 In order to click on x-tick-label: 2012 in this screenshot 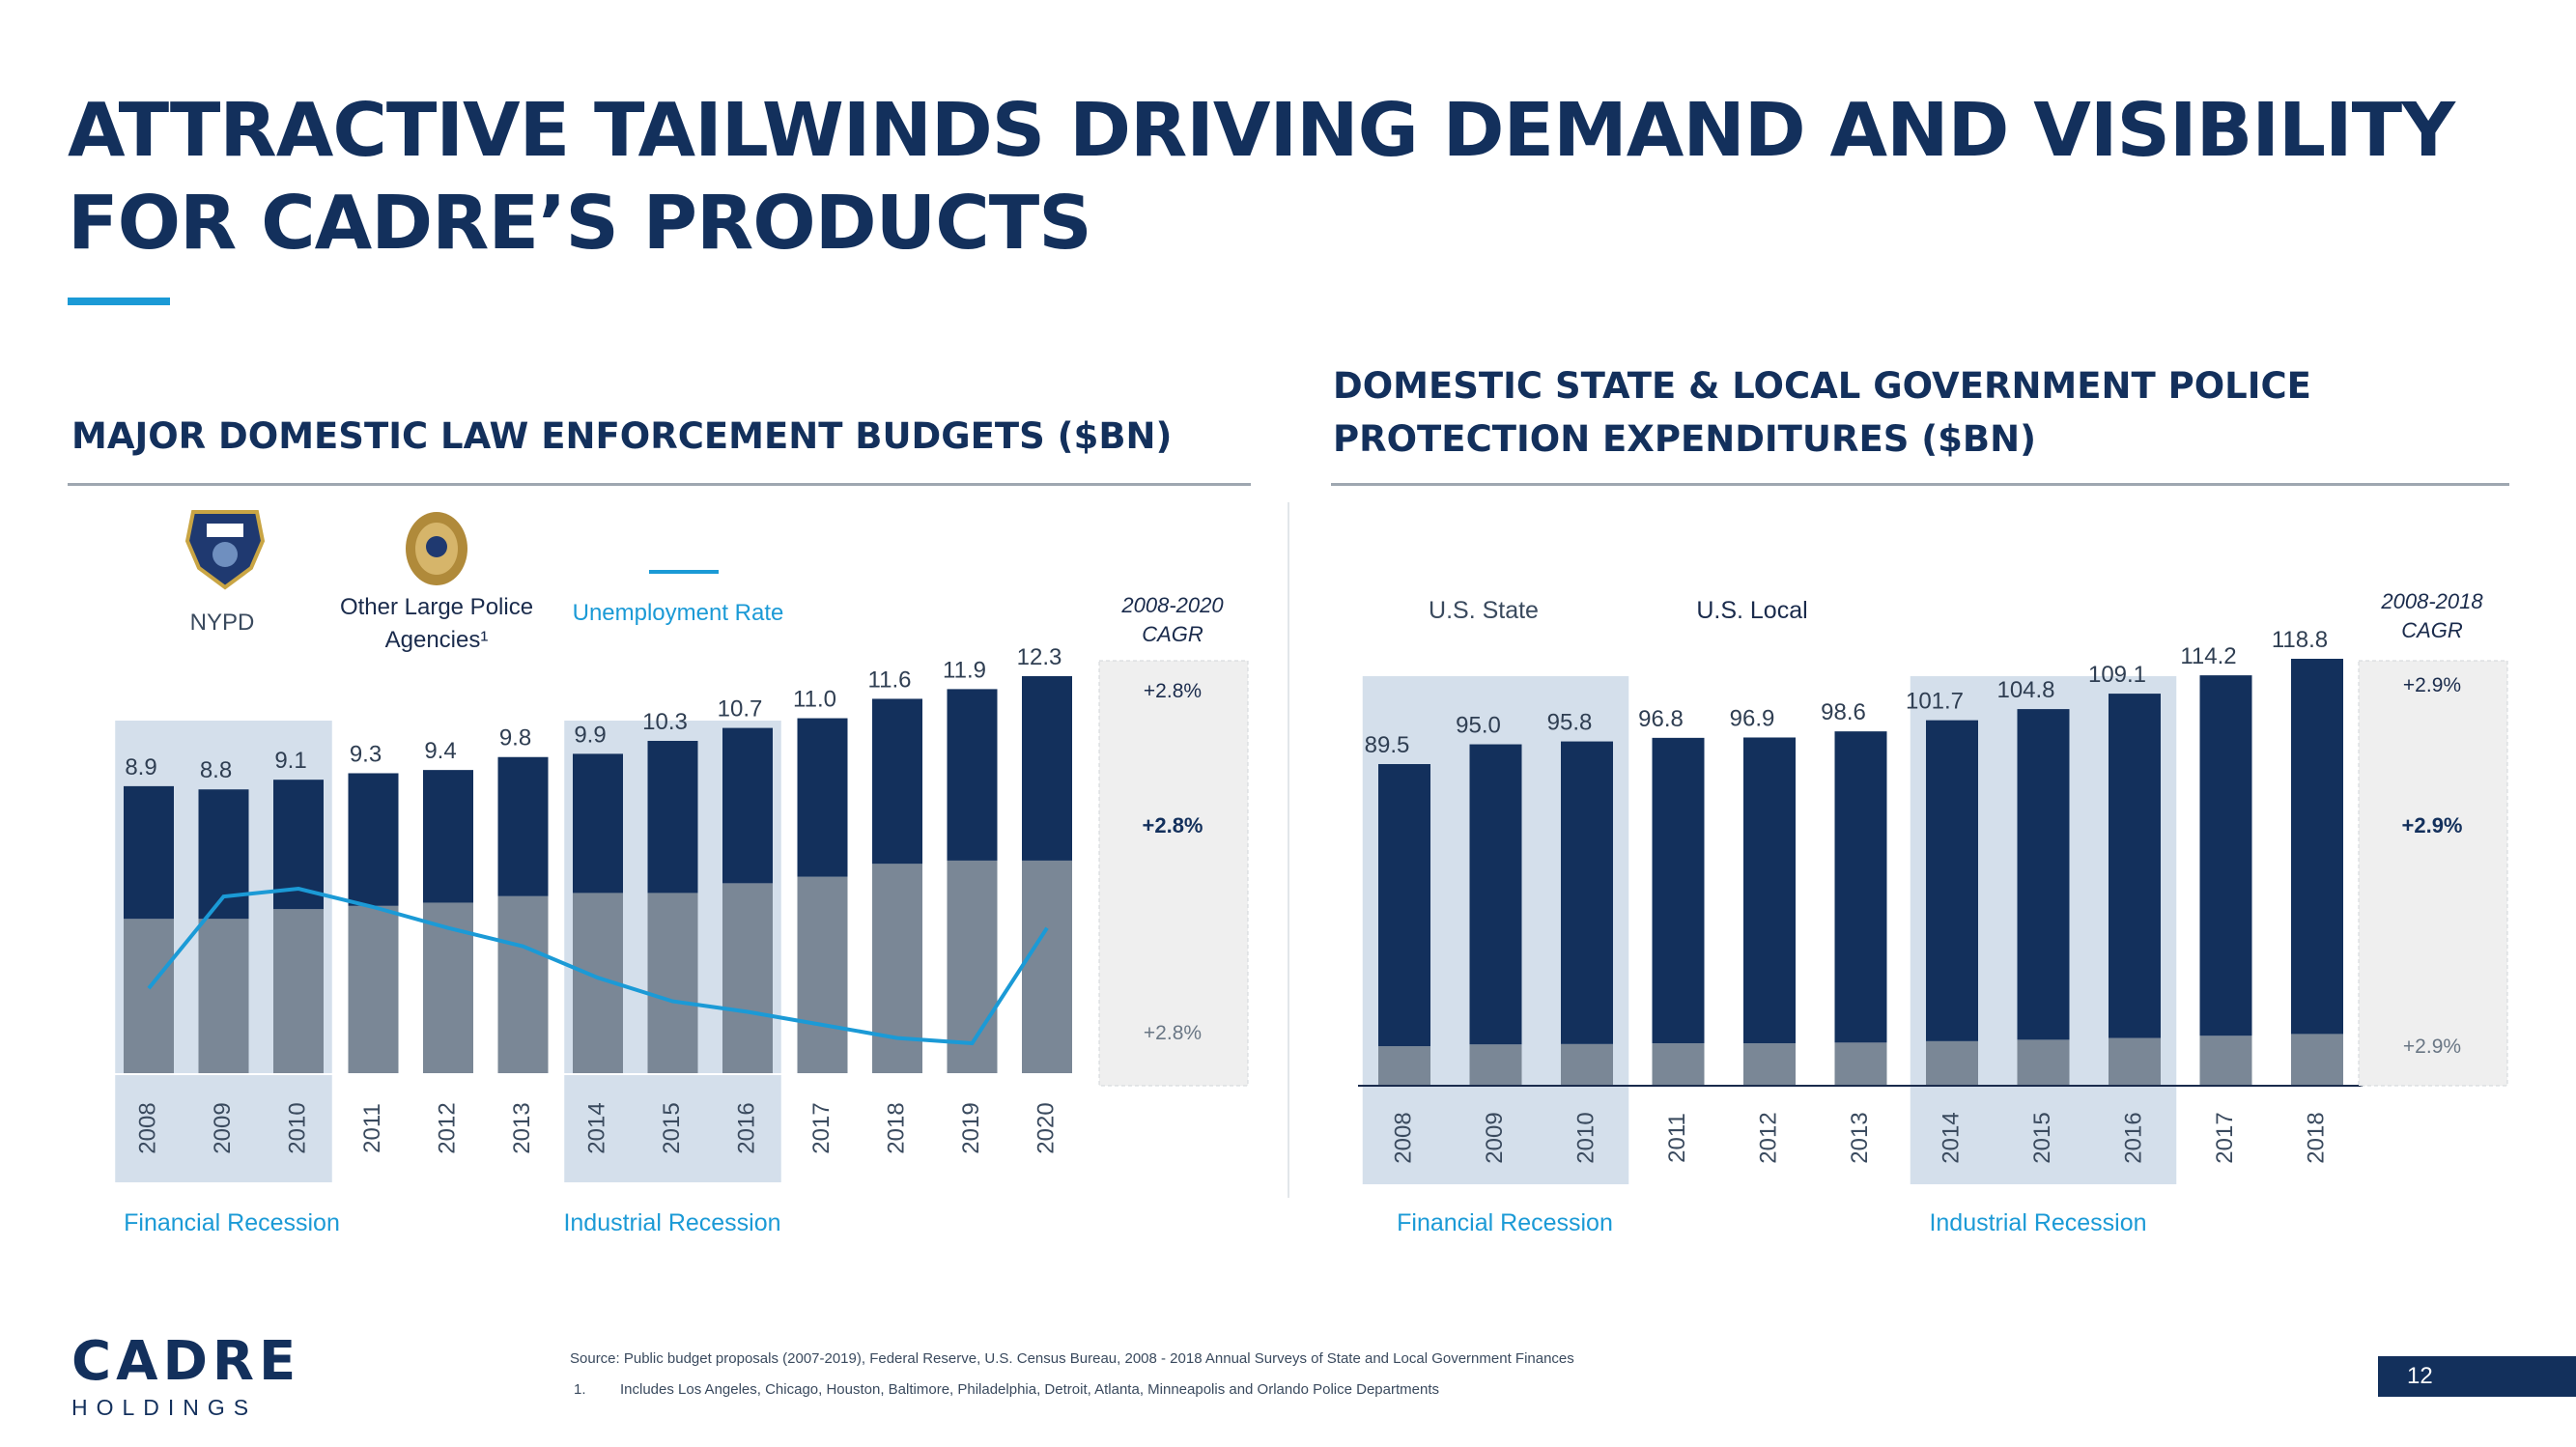, I will do `click(1768, 1137)`.